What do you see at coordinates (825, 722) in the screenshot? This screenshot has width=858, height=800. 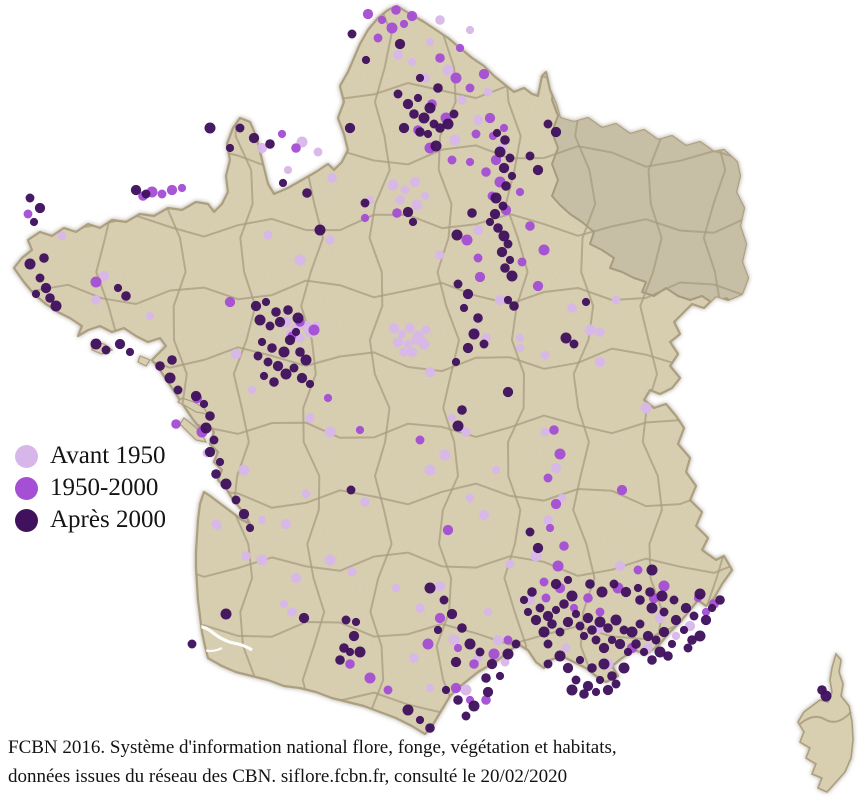 I see `corsica` at bounding box center [825, 722].